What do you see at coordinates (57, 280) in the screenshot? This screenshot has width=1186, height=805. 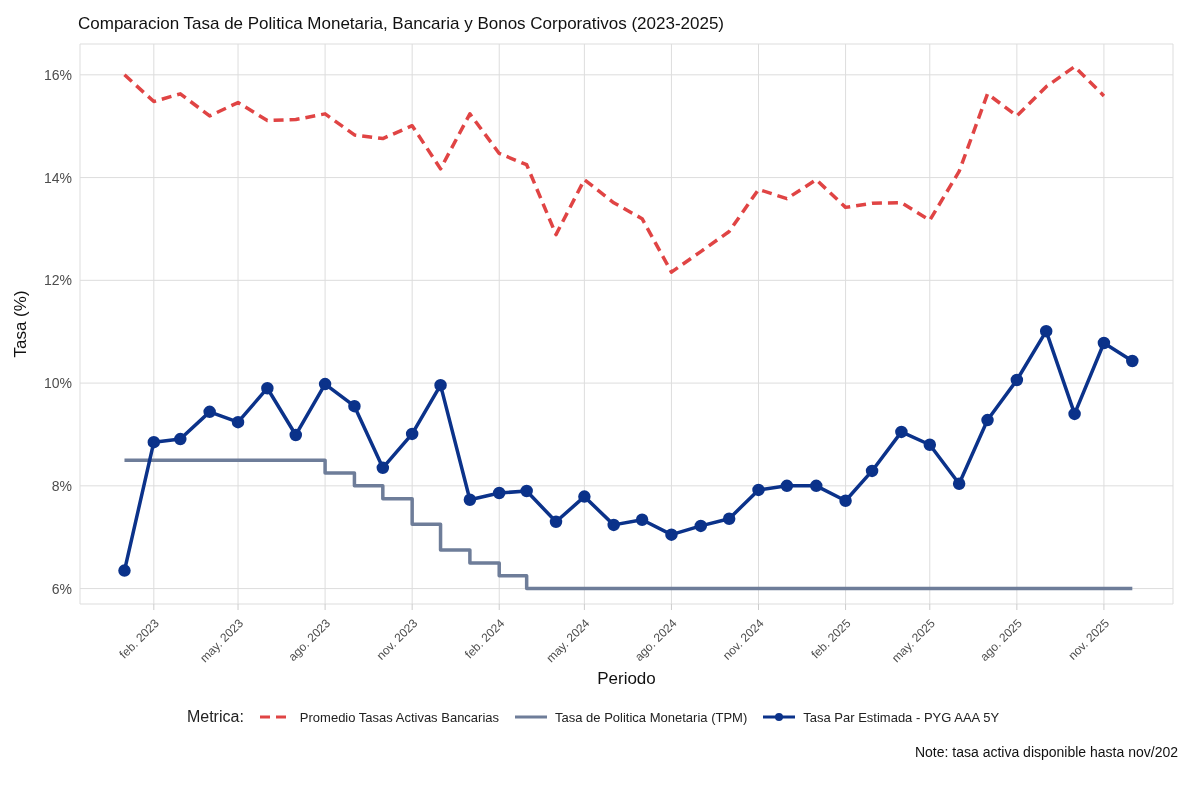 I see `y-tick-label: 12%` at bounding box center [57, 280].